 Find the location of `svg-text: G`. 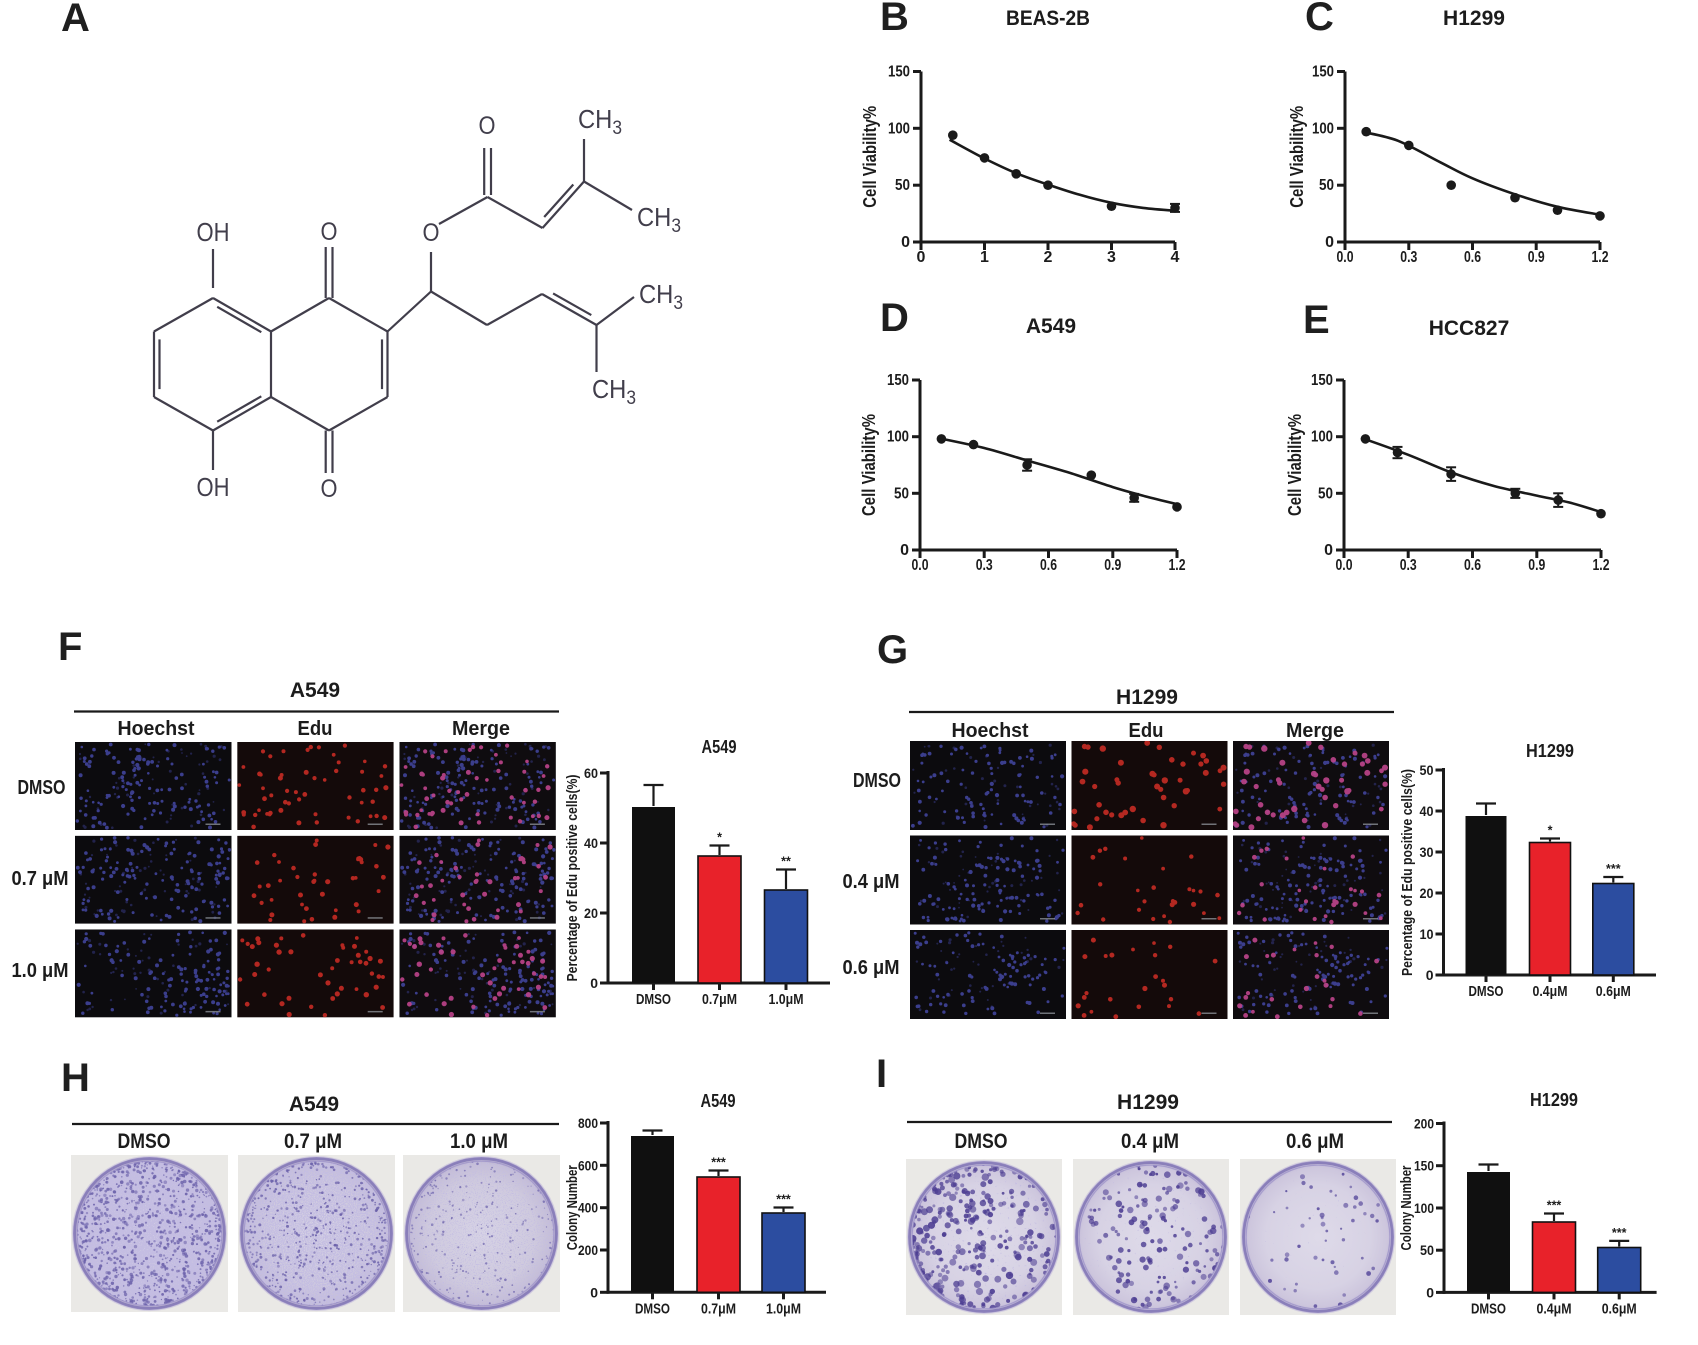

svg-text: G is located at coordinates (892, 650).